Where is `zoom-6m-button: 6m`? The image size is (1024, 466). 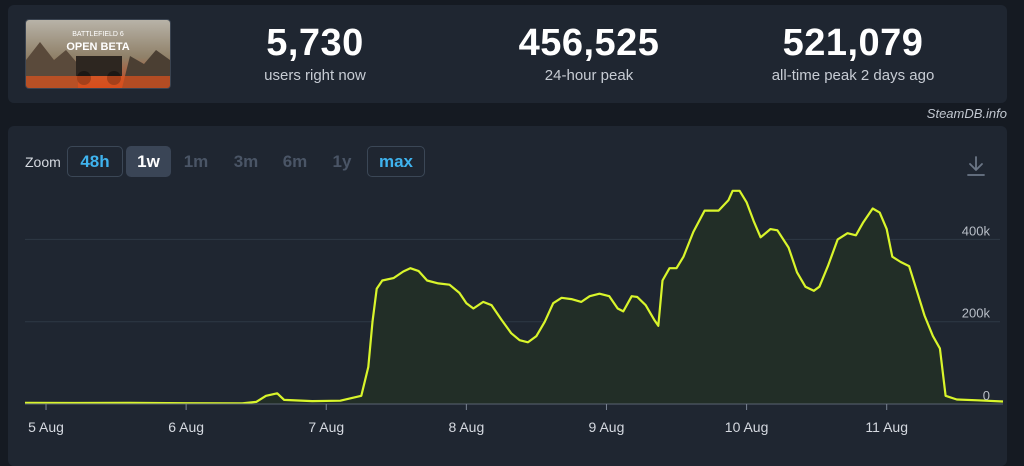
zoom-6m-button: 6m is located at coordinates (295, 161).